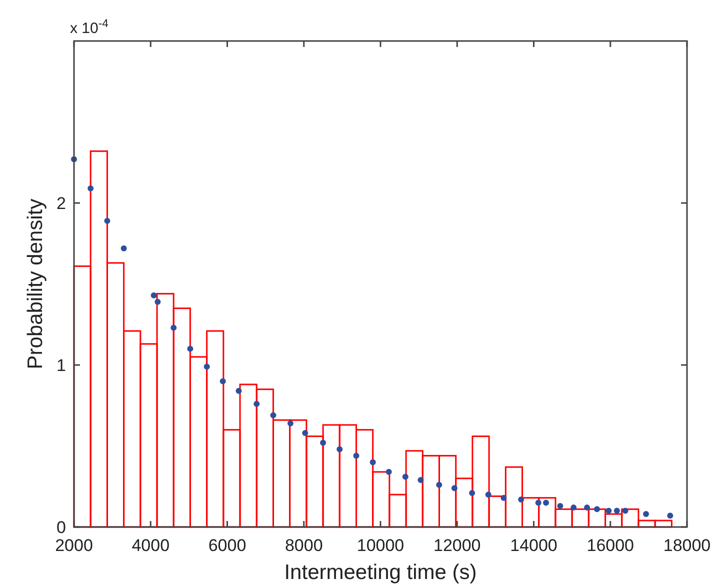 This screenshot has width=724, height=585. I want to click on x-tick-label: 8000, so click(303, 545).